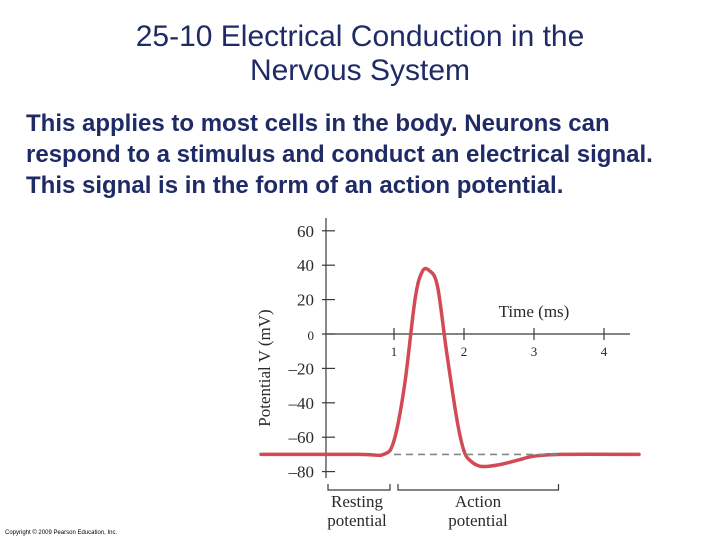  What do you see at coordinates (534, 351) in the screenshot?
I see `x-tick-label: 3` at bounding box center [534, 351].